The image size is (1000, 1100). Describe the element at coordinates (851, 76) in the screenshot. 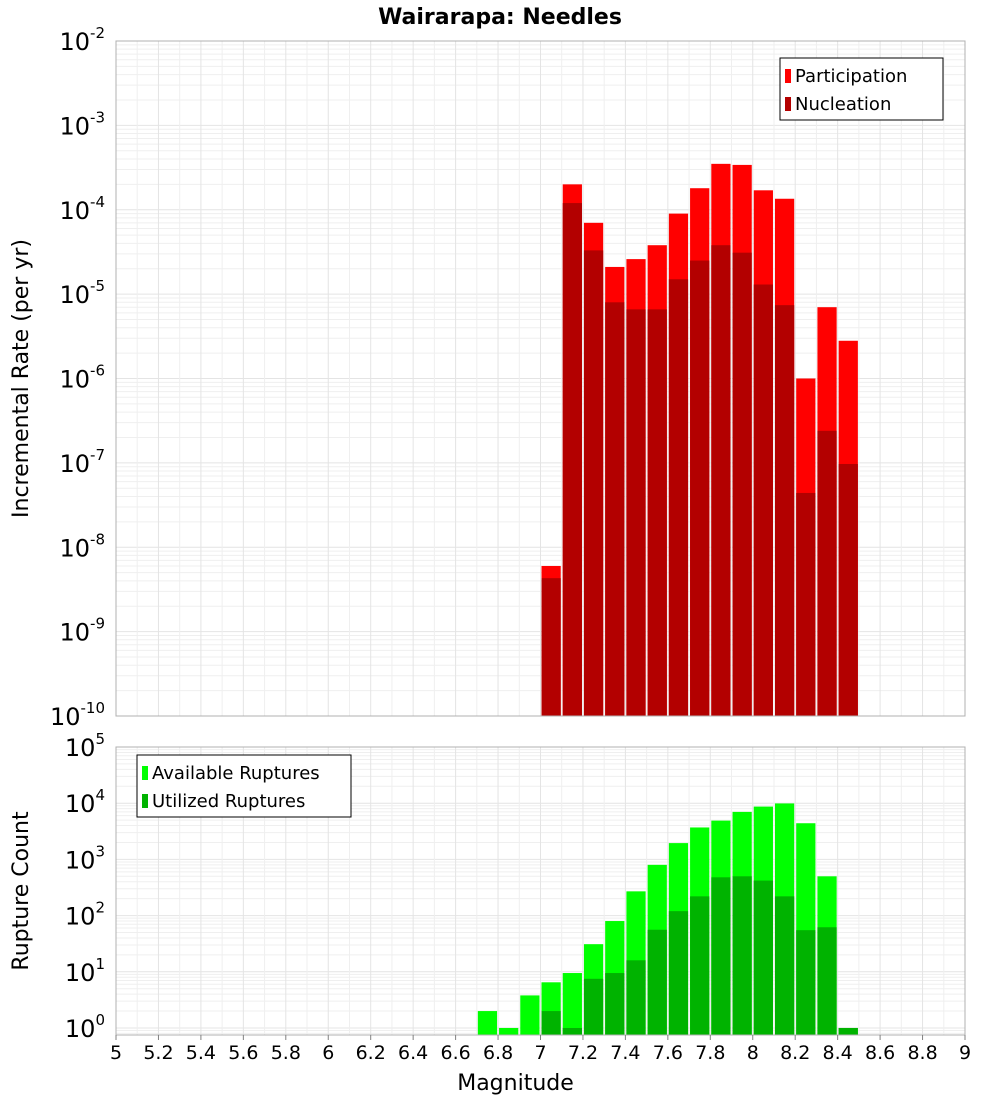

I see `legend-label: Participation` at that location.